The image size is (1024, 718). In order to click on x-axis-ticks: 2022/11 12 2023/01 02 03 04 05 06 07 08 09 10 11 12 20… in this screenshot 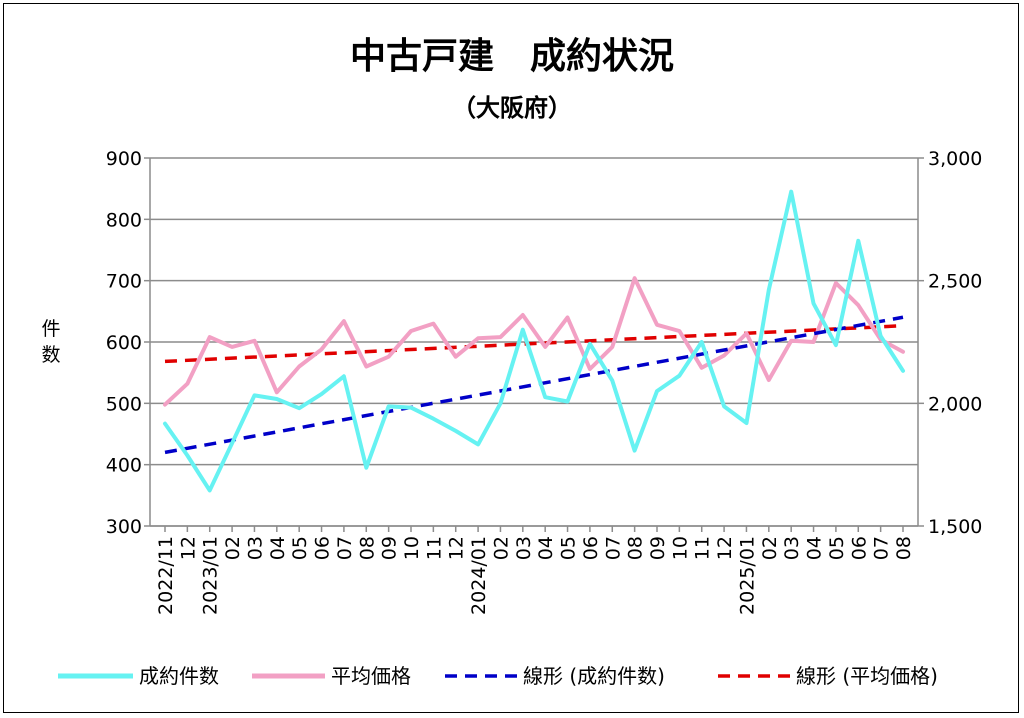, I will do `click(535, 570)`.